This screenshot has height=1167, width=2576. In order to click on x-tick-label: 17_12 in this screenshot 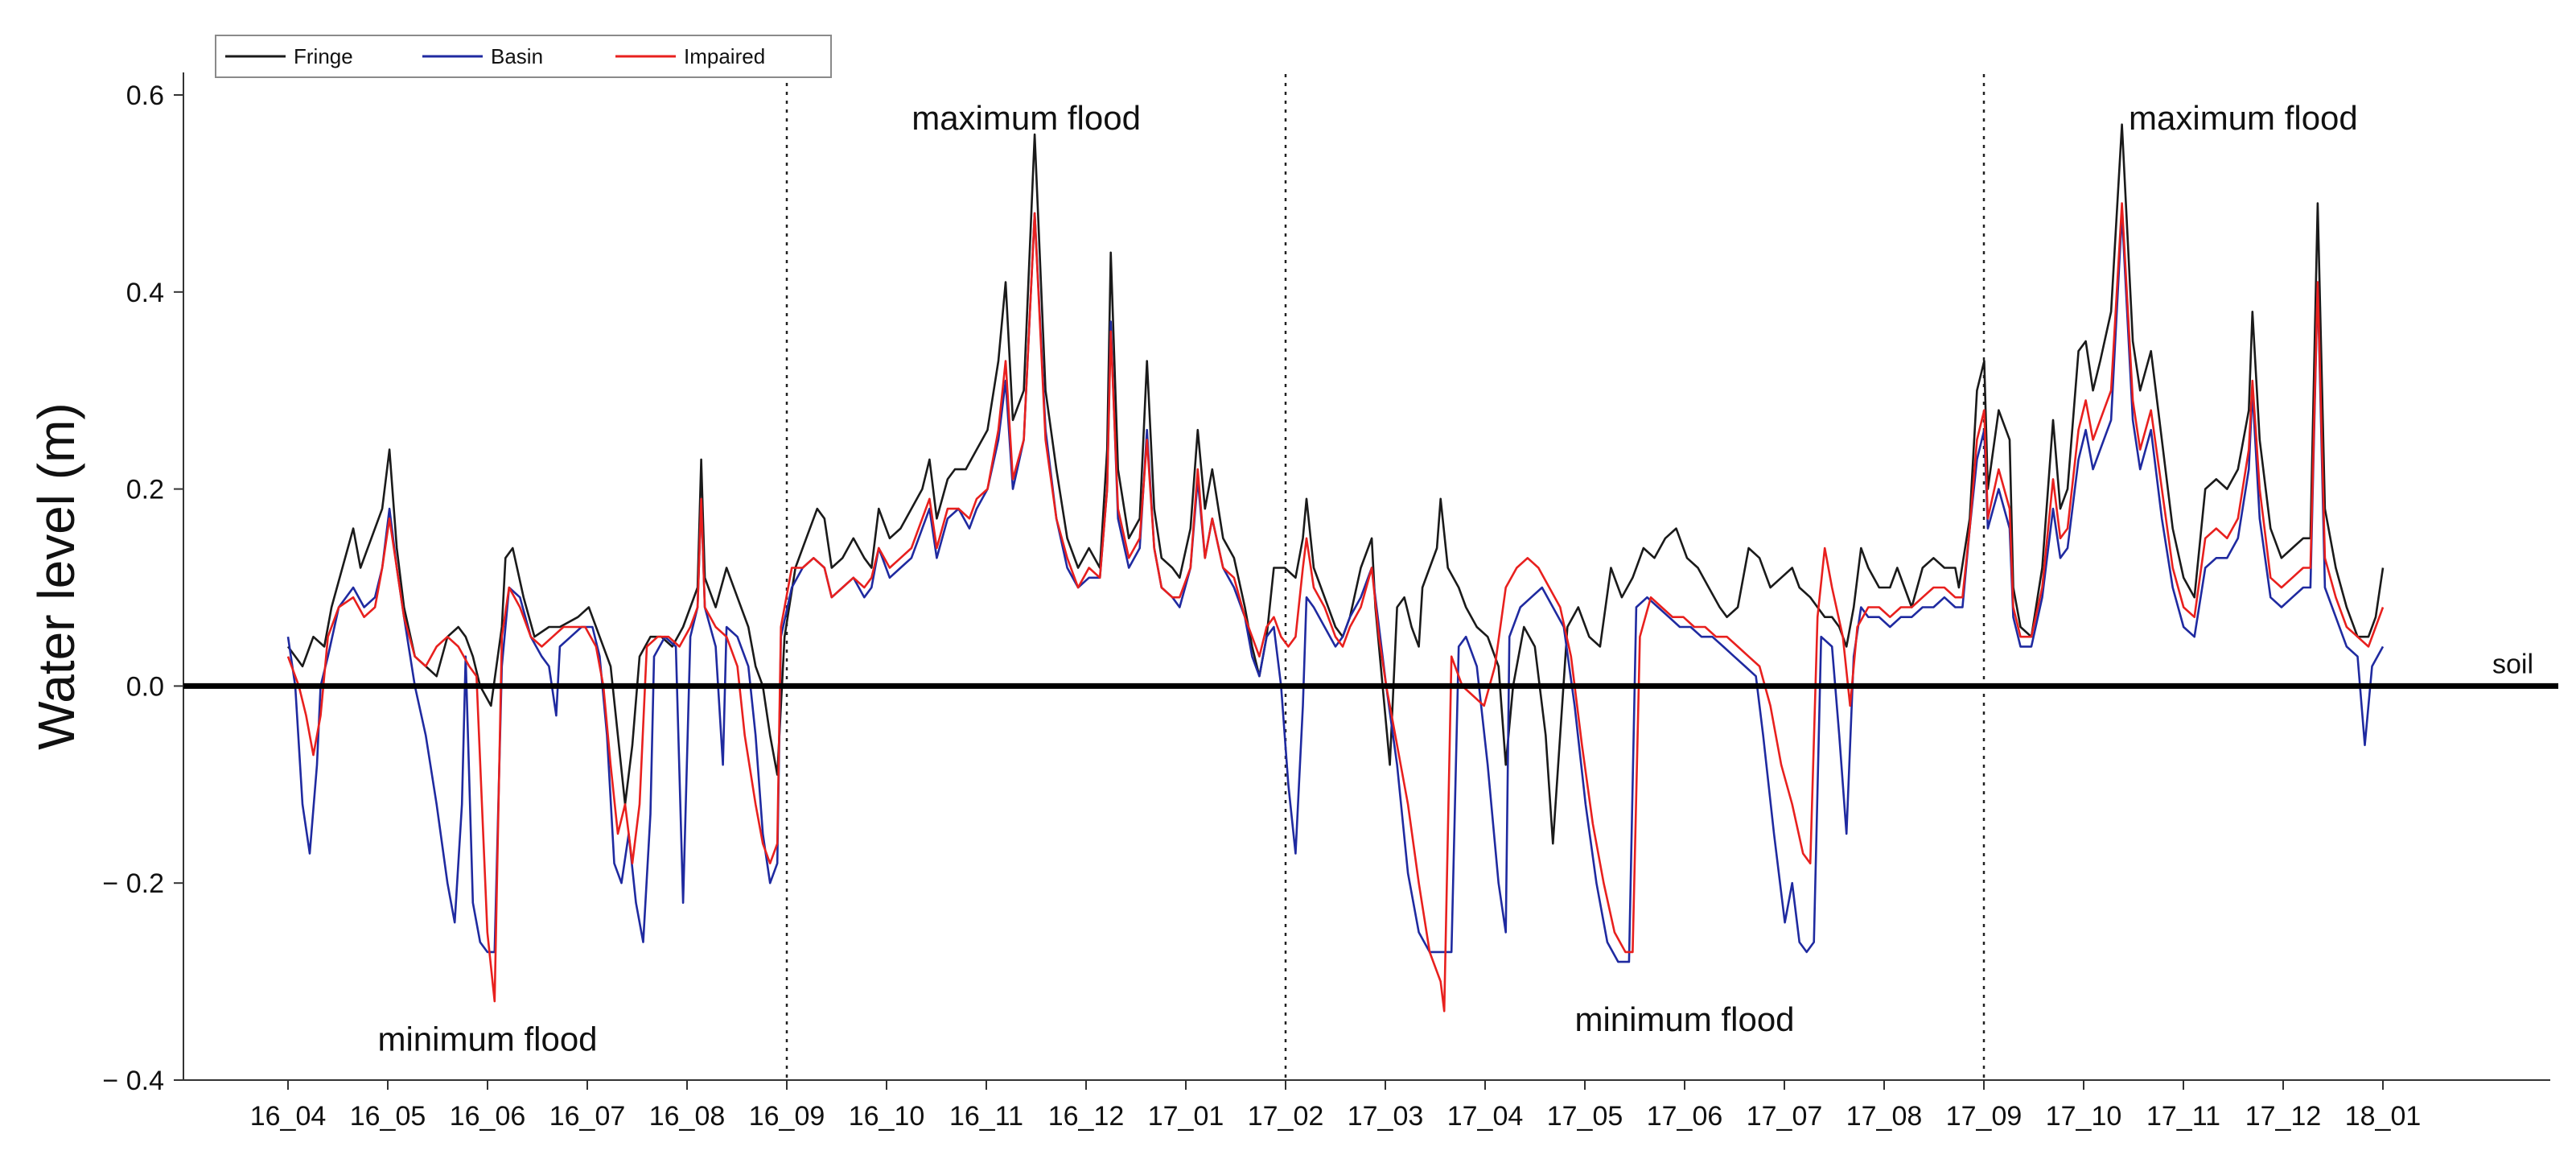, I will do `click(2283, 1116)`.